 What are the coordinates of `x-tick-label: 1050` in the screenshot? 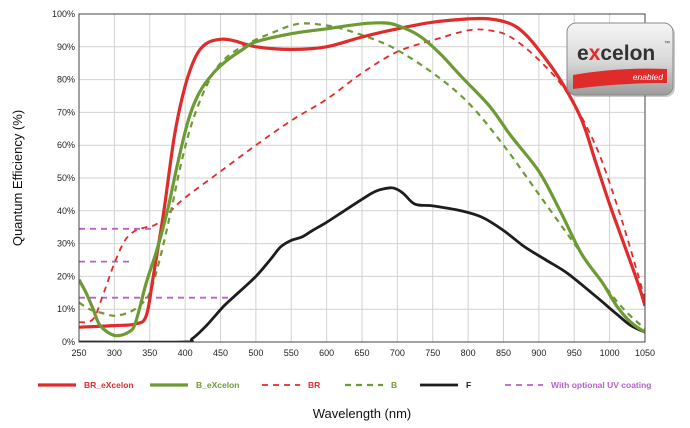 It's located at (645, 353).